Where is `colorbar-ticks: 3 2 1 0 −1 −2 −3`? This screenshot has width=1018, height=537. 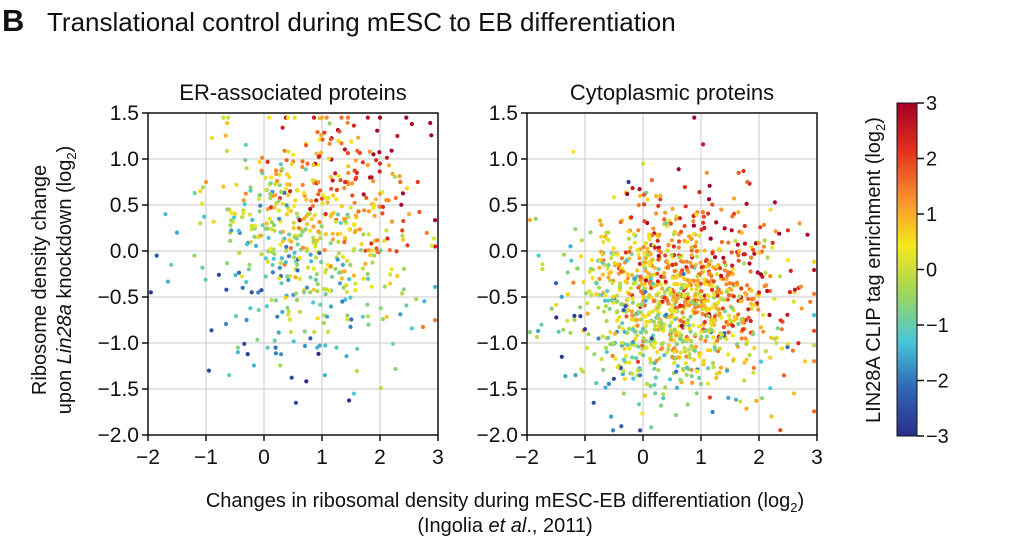
colorbar-ticks: 3 2 1 0 −1 −2 −3 is located at coordinates (933, 270).